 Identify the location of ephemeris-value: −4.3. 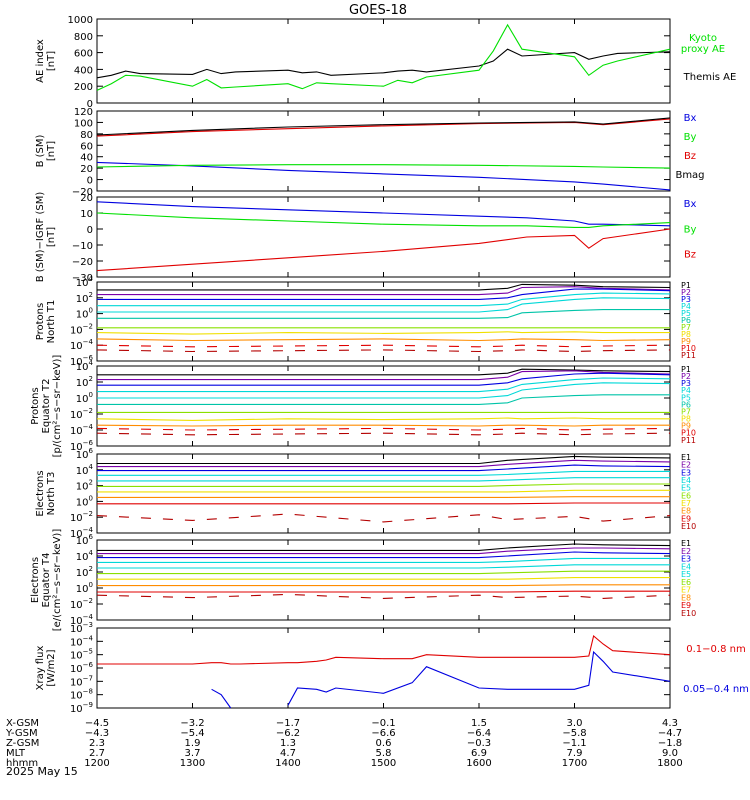
(97, 733).